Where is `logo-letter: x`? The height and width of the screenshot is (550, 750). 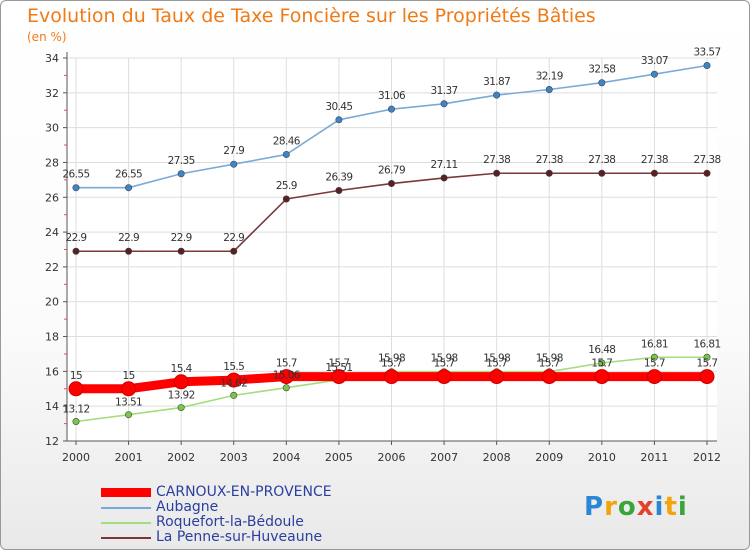
logo-letter: x is located at coordinates (645, 507).